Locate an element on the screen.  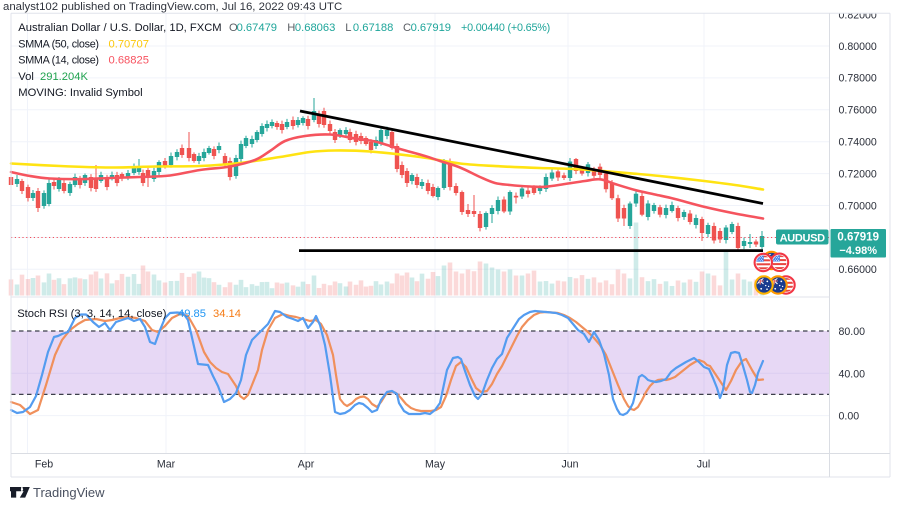
svg-text: Vol is located at coordinates (26, 77).